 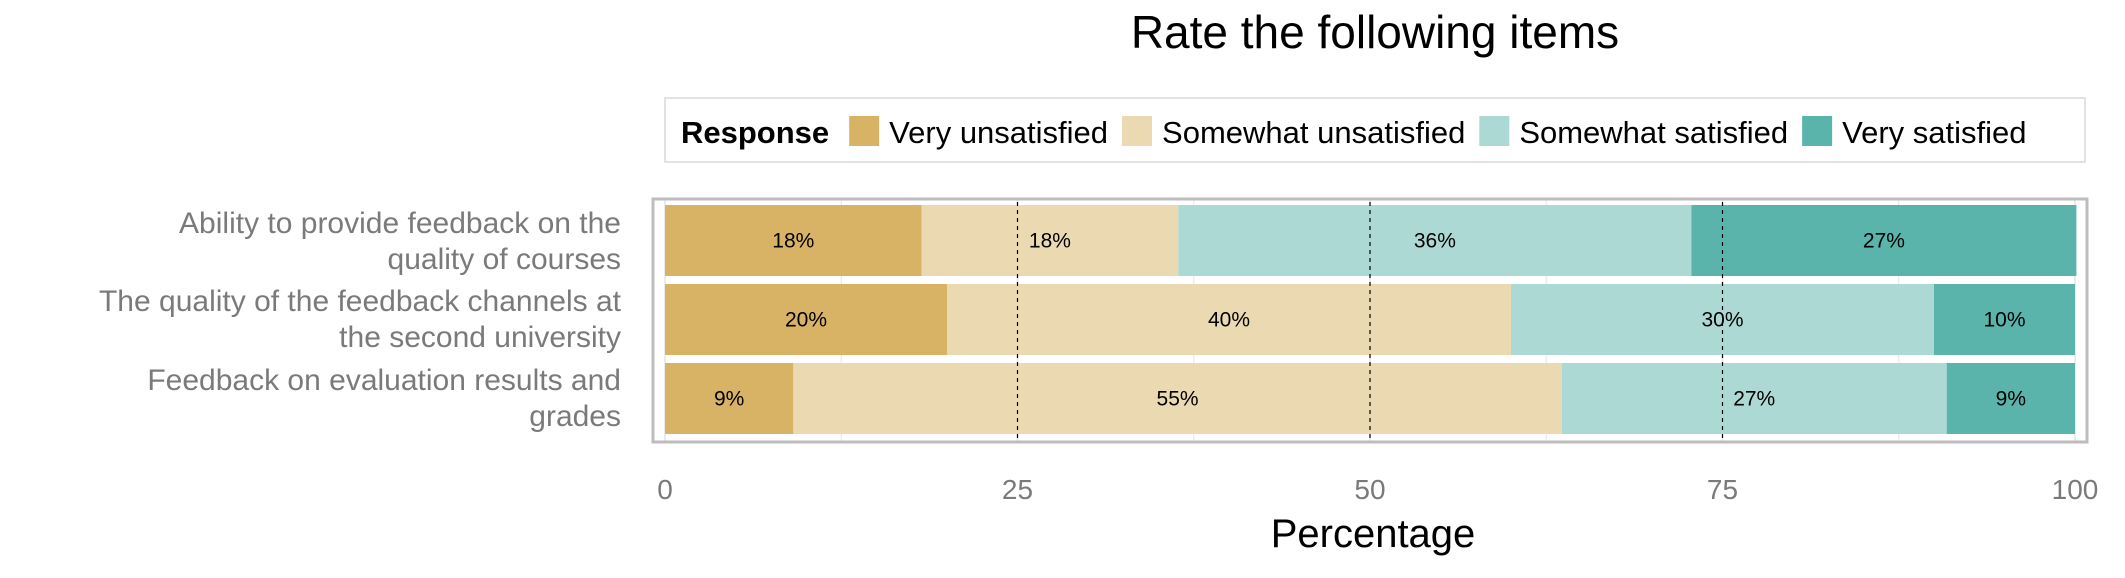 What do you see at coordinates (1375, 32) in the screenshot?
I see `chart-title: Rate the following items` at bounding box center [1375, 32].